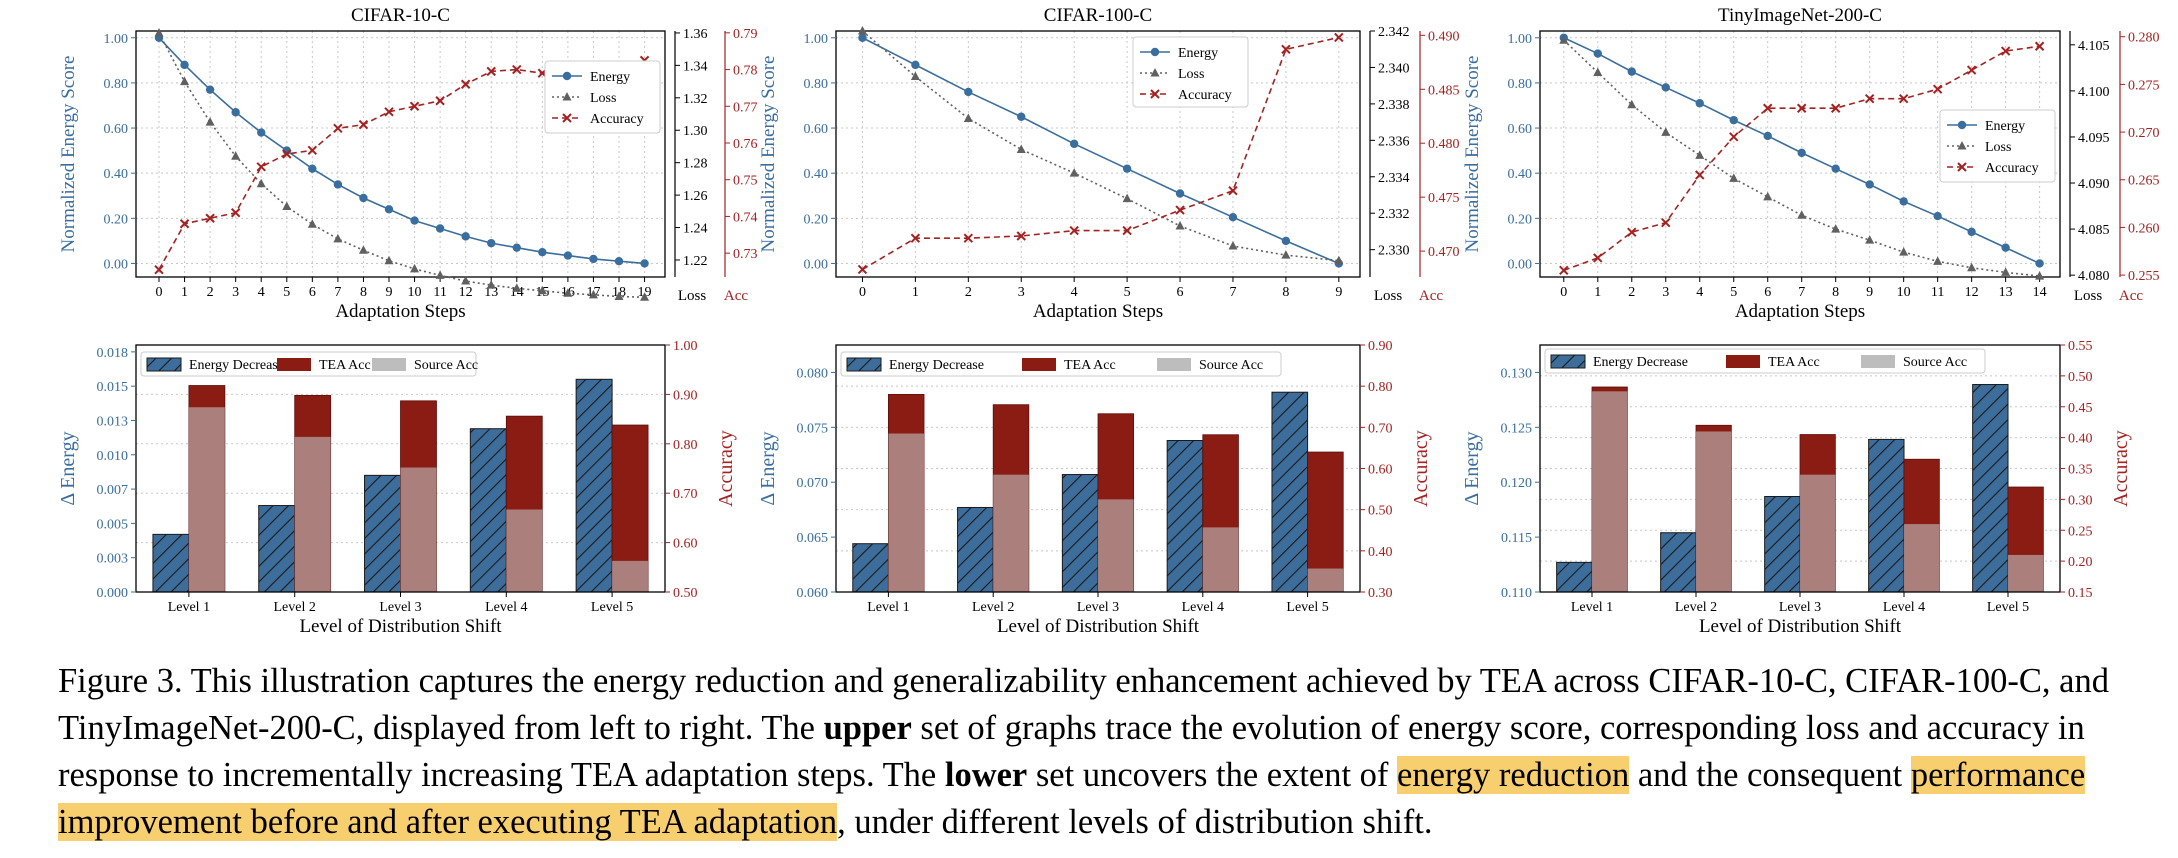 This screenshot has width=2178, height=858. Describe the element at coordinates (2080, 531) in the screenshot. I see `y-right-tick-label: 0.25` at that location.